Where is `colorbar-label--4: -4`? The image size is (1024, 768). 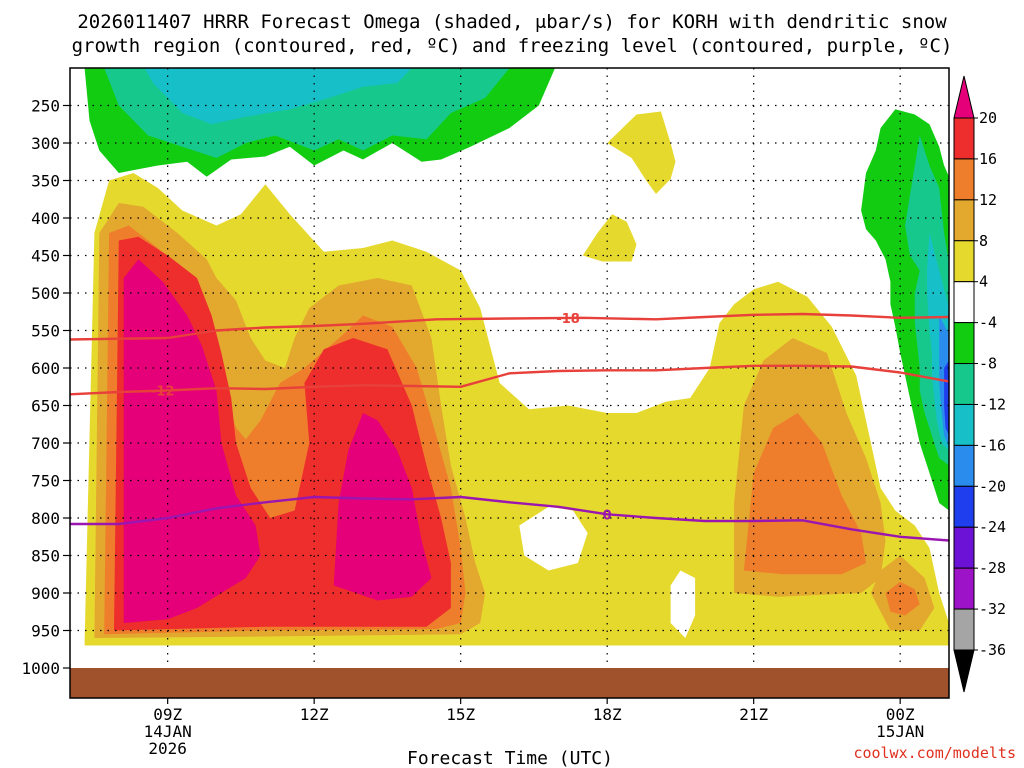
colorbar-label--4: -4 is located at coordinates (988, 323).